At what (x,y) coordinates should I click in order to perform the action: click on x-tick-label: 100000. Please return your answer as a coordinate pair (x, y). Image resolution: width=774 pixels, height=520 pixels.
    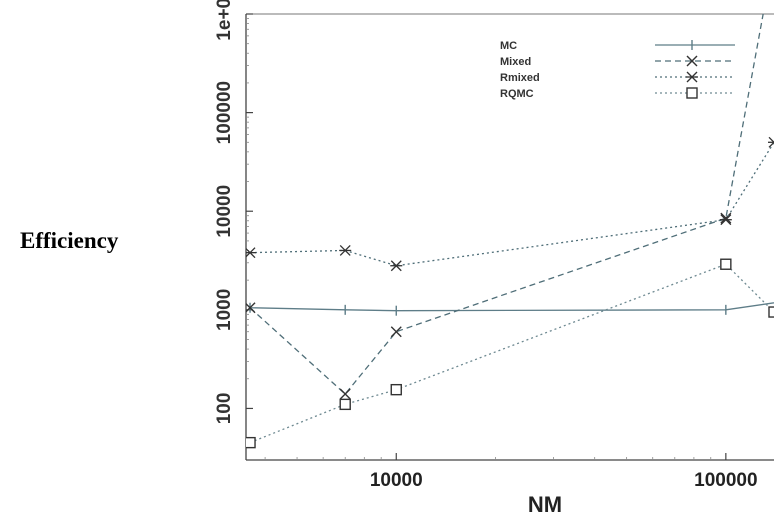
    Looking at the image, I should click on (725, 480).